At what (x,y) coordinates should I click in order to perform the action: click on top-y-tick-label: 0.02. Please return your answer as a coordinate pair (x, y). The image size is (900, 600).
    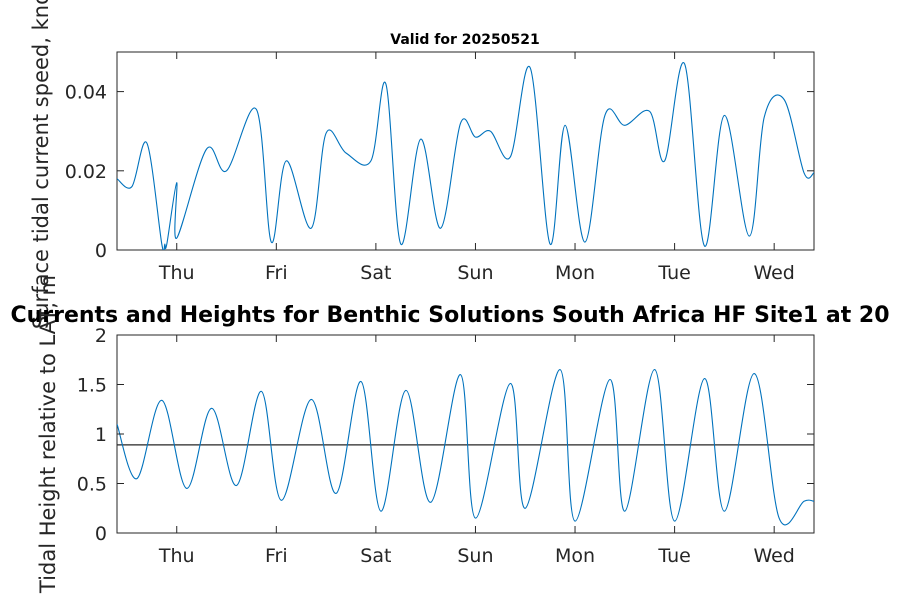
    Looking at the image, I should click on (86, 172).